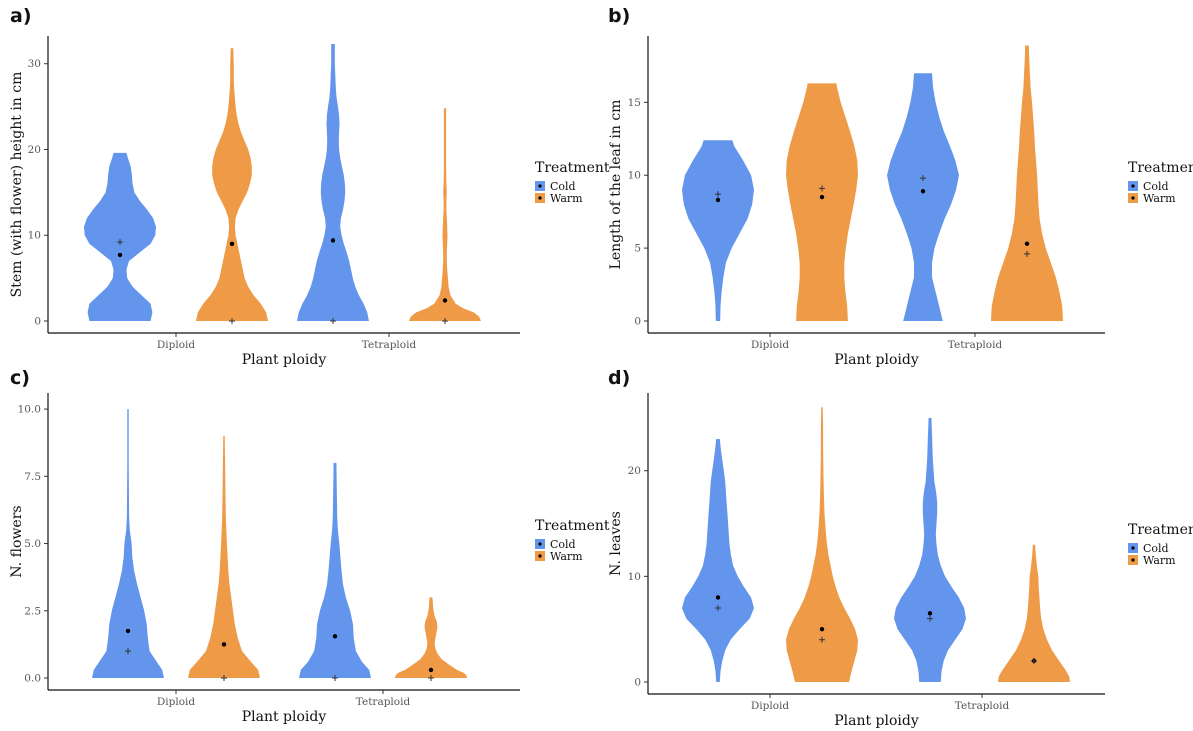 This screenshot has width=1193, height=731. What do you see at coordinates (17, 185) in the screenshot?
I see `y-axis-title: Stem (with flower) height in cm` at bounding box center [17, 185].